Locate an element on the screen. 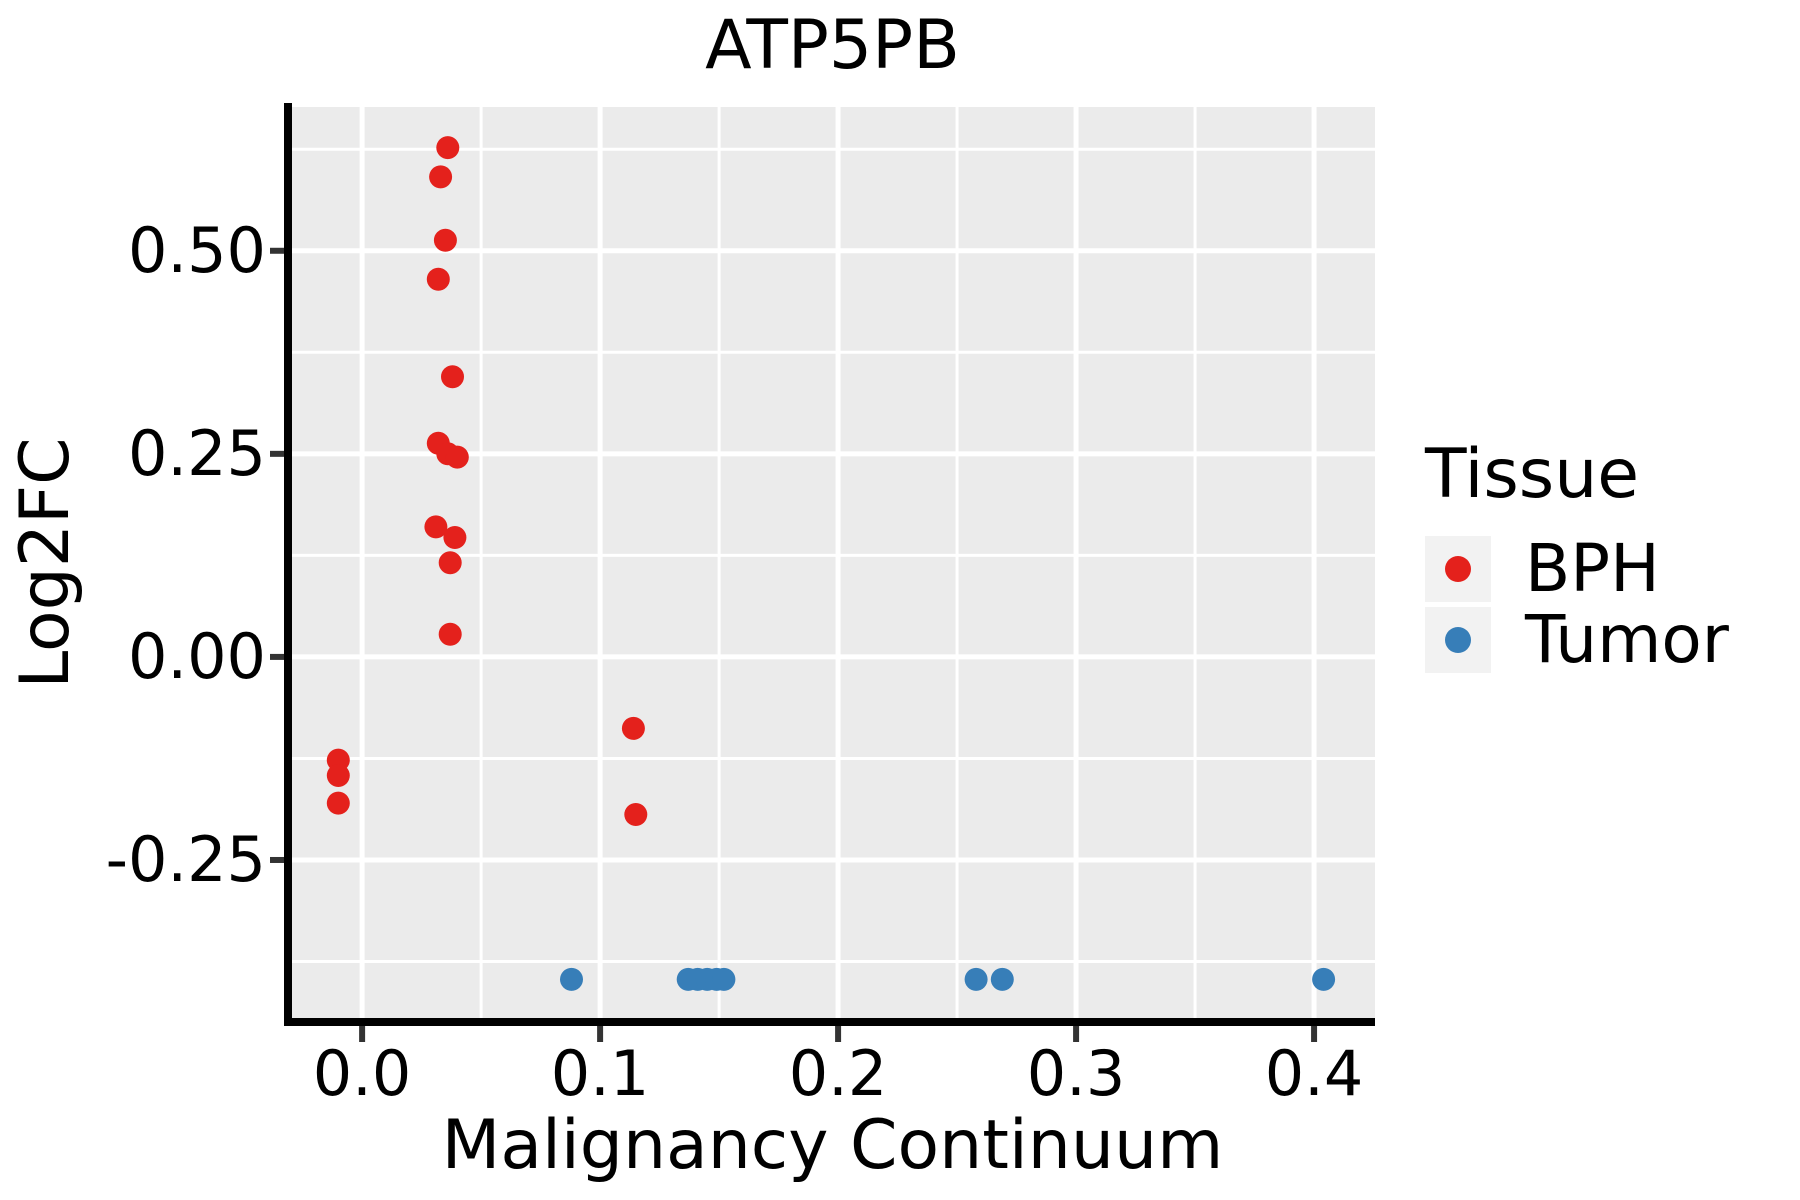 The height and width of the screenshot is (1200, 1800). y-tick-label: -0.25 is located at coordinates (185, 859).